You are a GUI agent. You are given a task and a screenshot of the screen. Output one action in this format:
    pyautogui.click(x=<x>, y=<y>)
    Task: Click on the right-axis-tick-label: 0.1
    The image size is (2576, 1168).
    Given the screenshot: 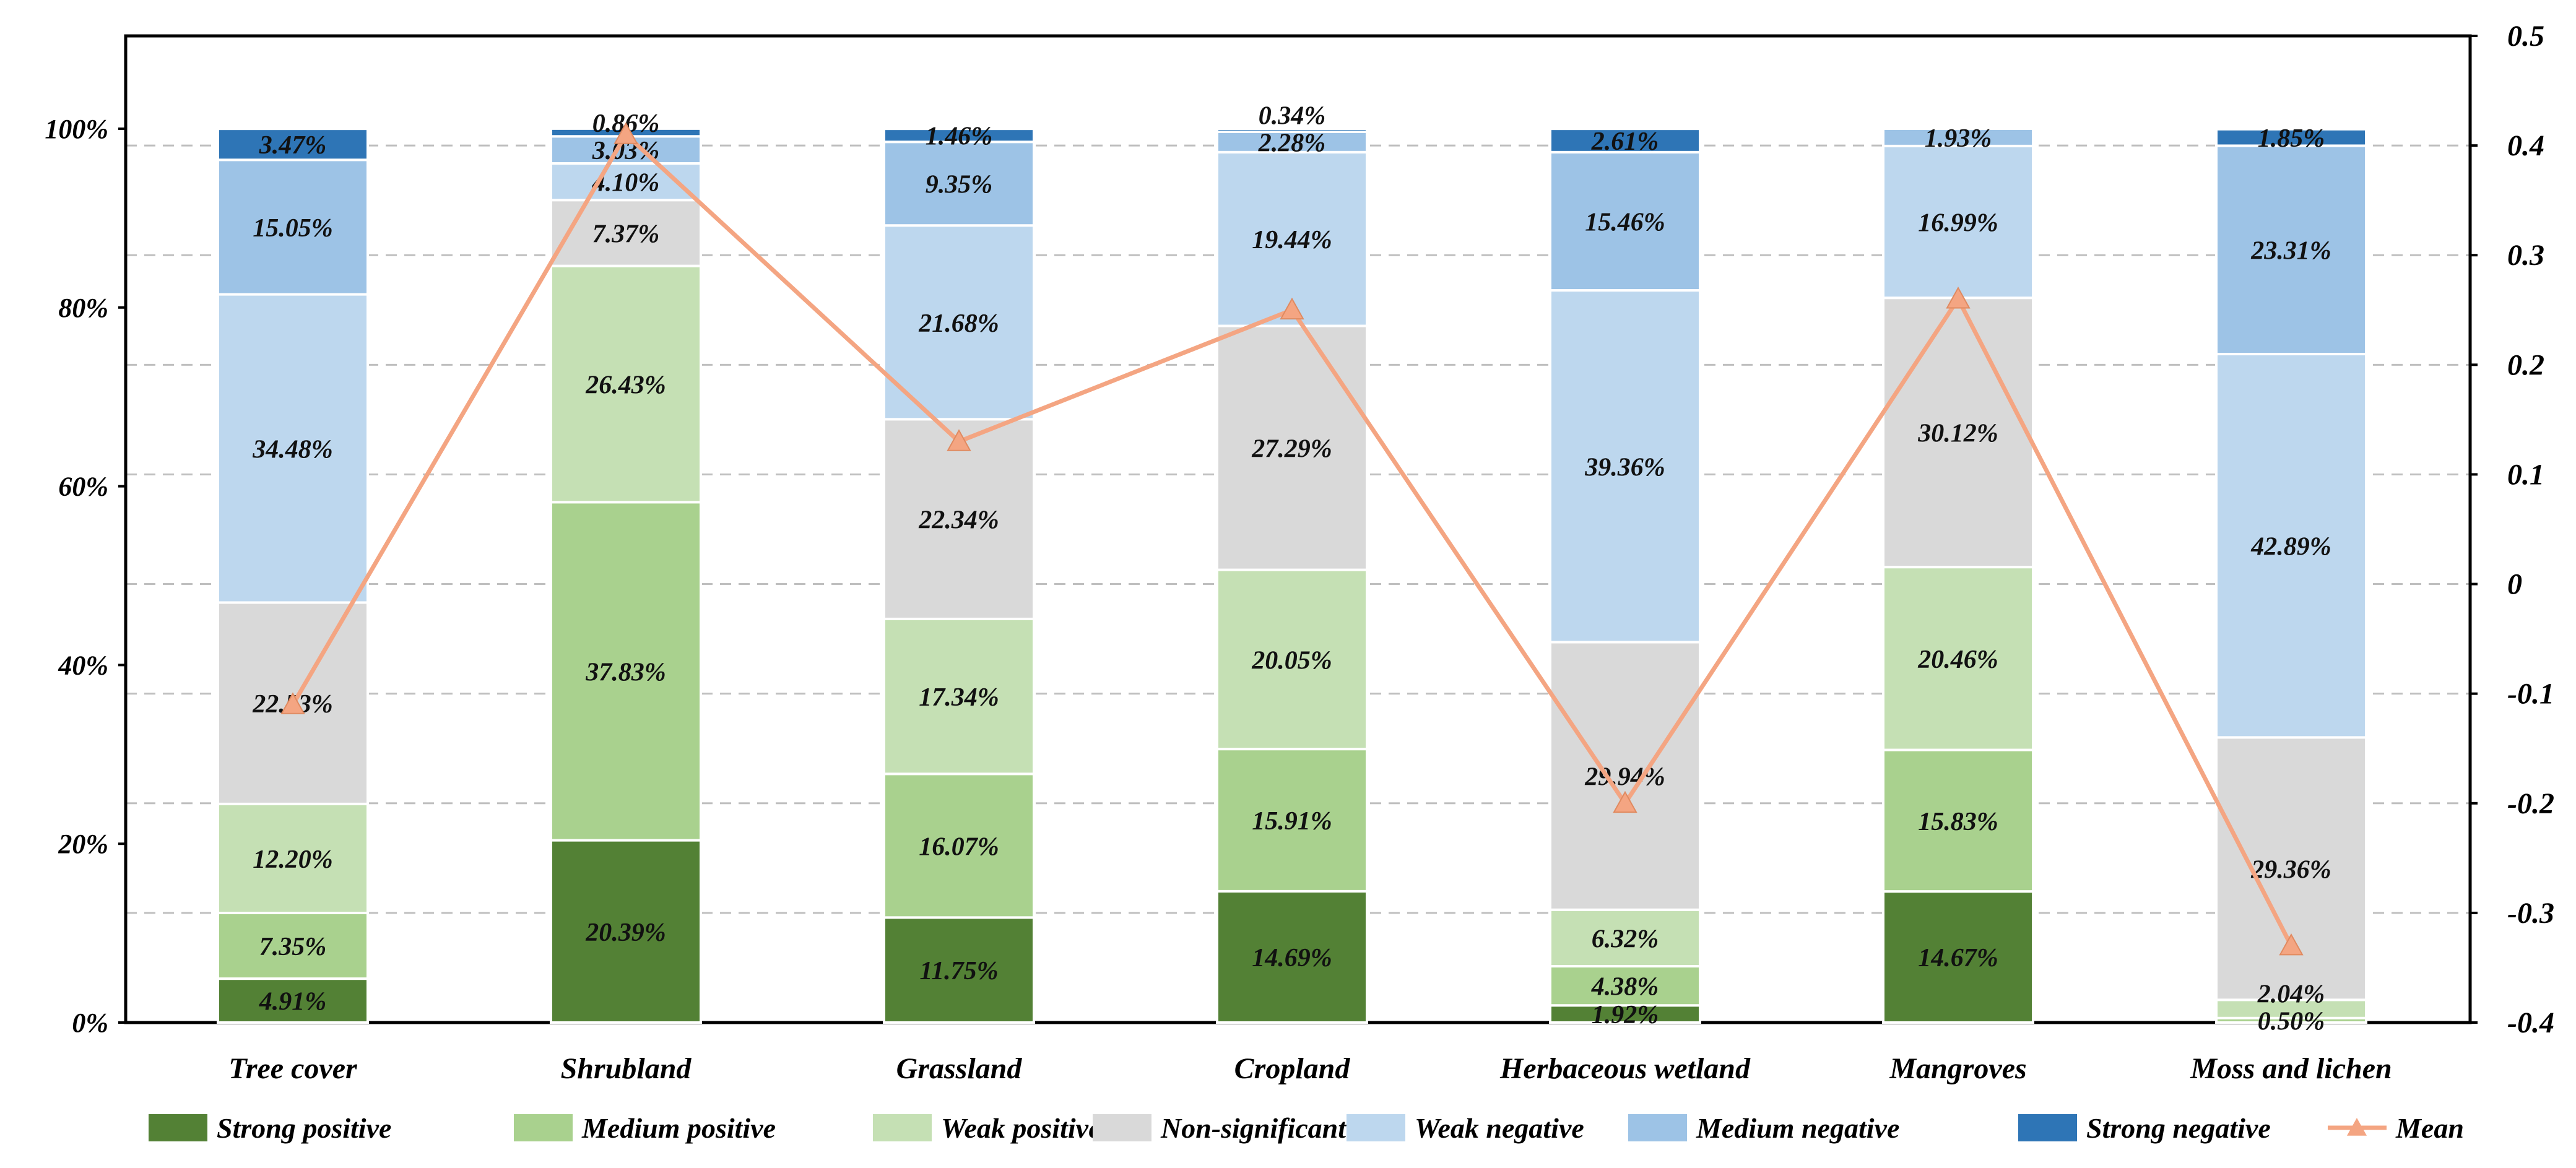 What is the action you would take?
    pyautogui.click(x=2525, y=474)
    